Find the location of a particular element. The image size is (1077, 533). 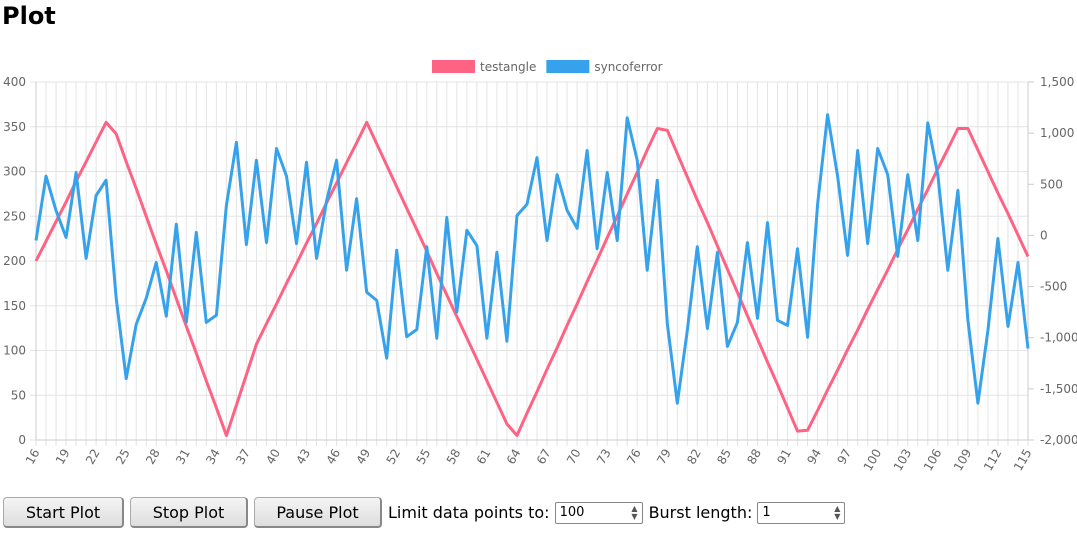

x-tick-label: 70 is located at coordinates (574, 457).